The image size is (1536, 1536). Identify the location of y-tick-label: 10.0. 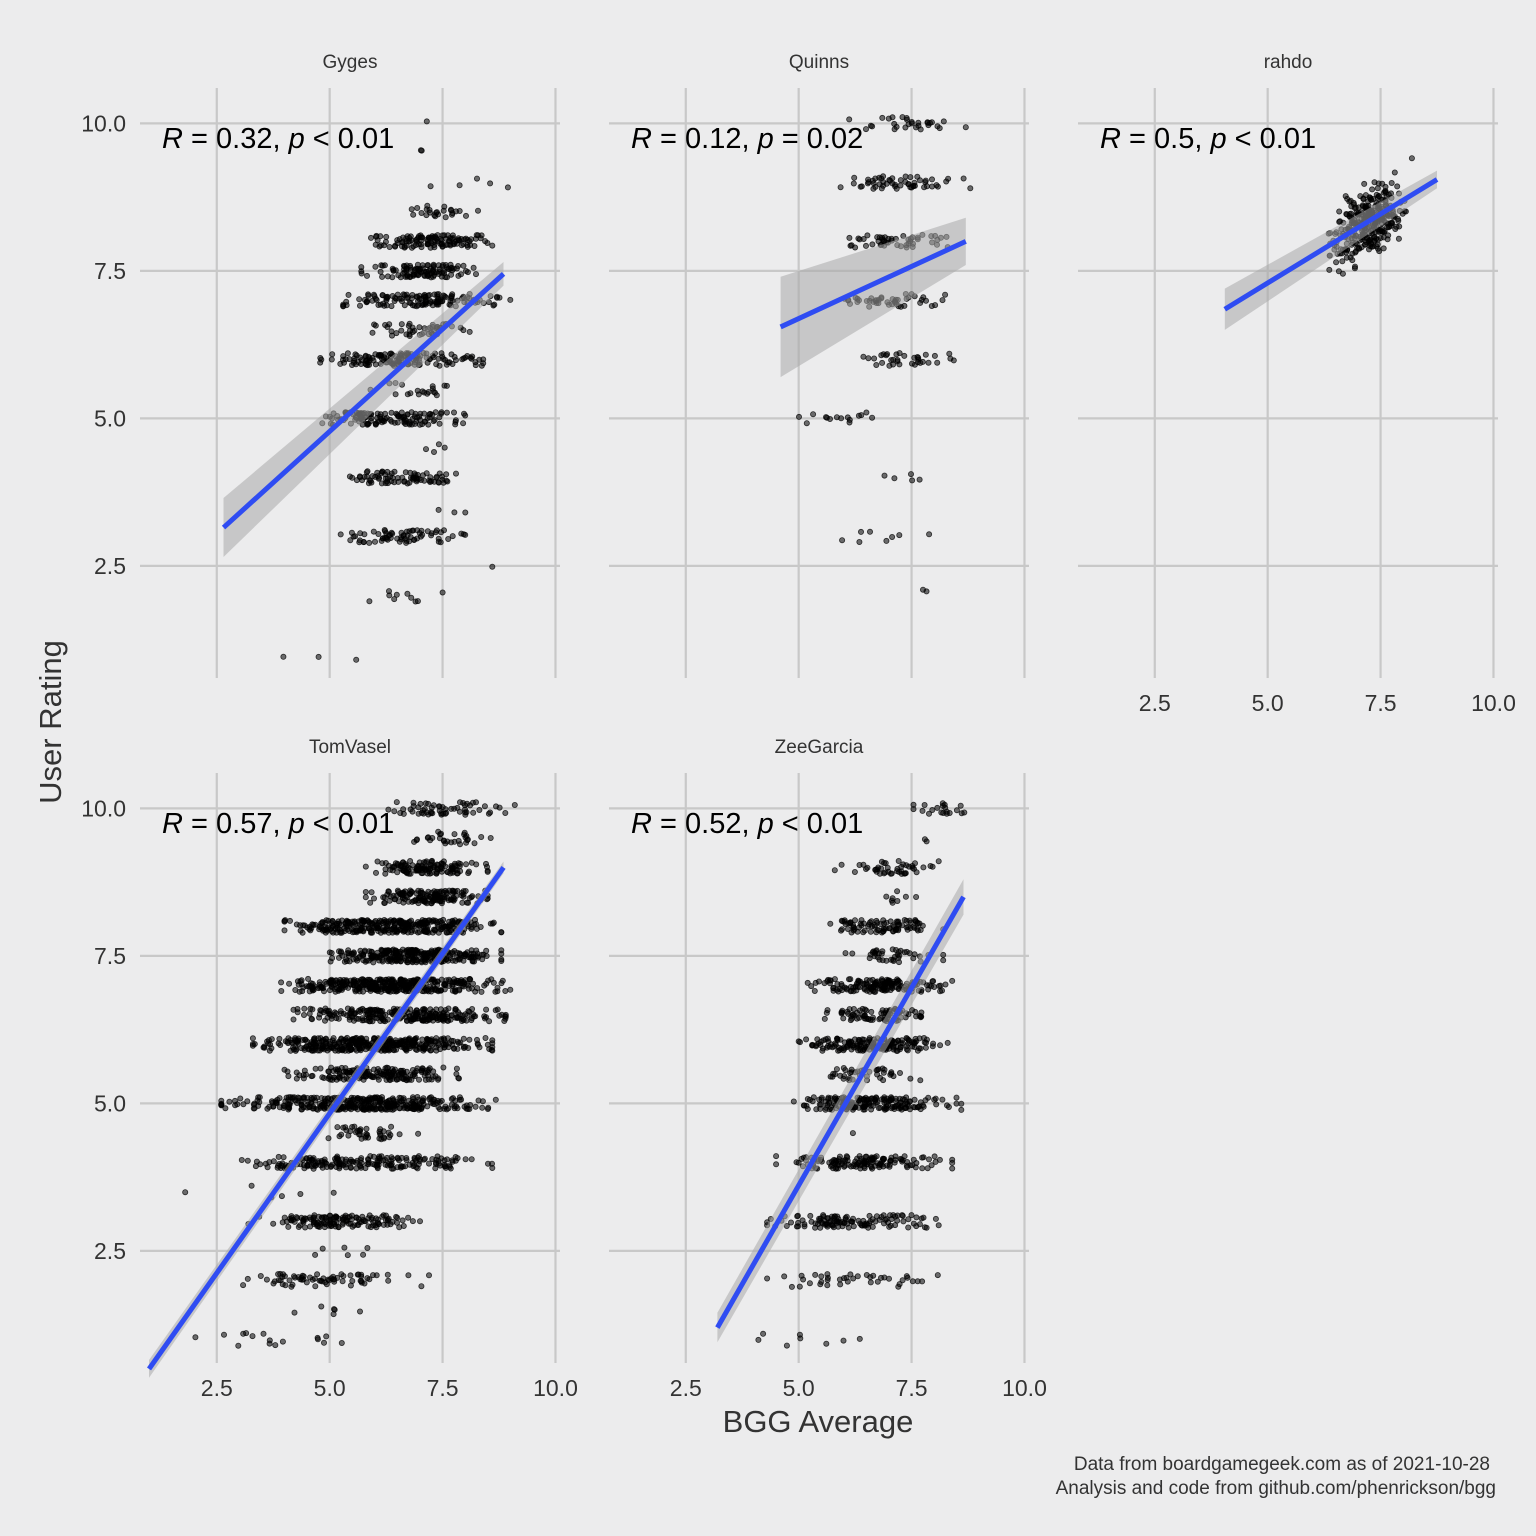
(103, 808).